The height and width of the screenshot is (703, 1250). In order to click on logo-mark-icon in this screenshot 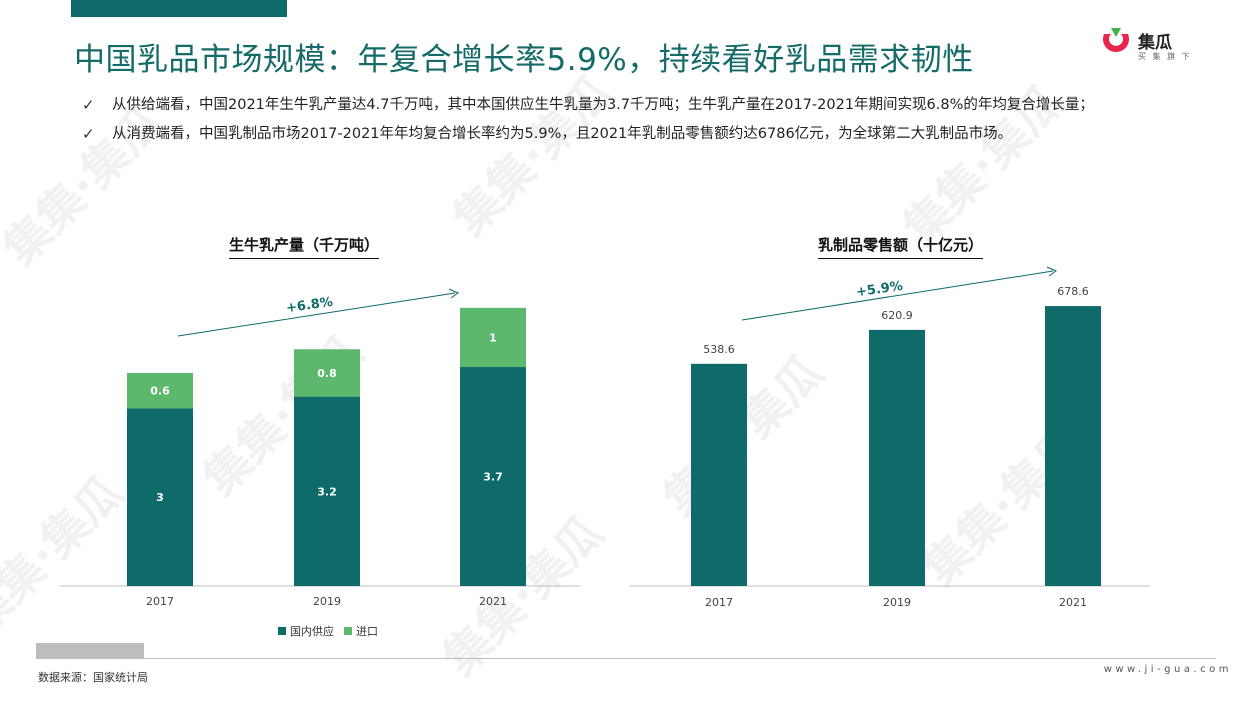, I will do `click(1116, 40)`.